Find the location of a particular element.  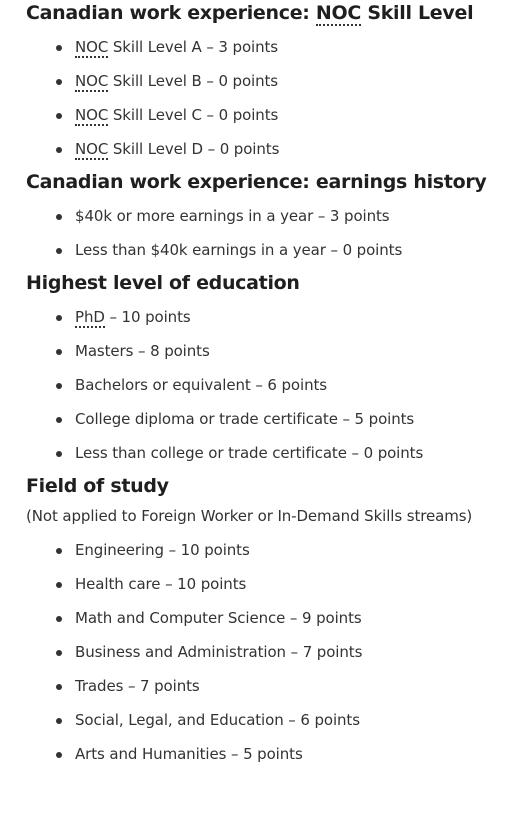

list-item: Health care – 10 points is located at coordinates (291, 584).